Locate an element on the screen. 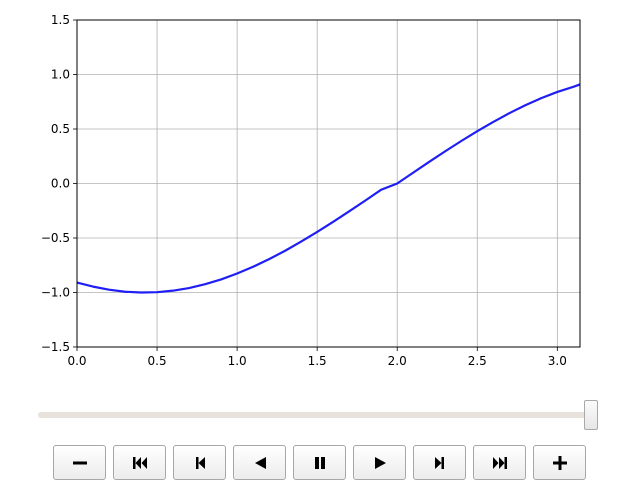 This screenshot has width=636, height=491. skip-to-end-icon is located at coordinates (499, 462).